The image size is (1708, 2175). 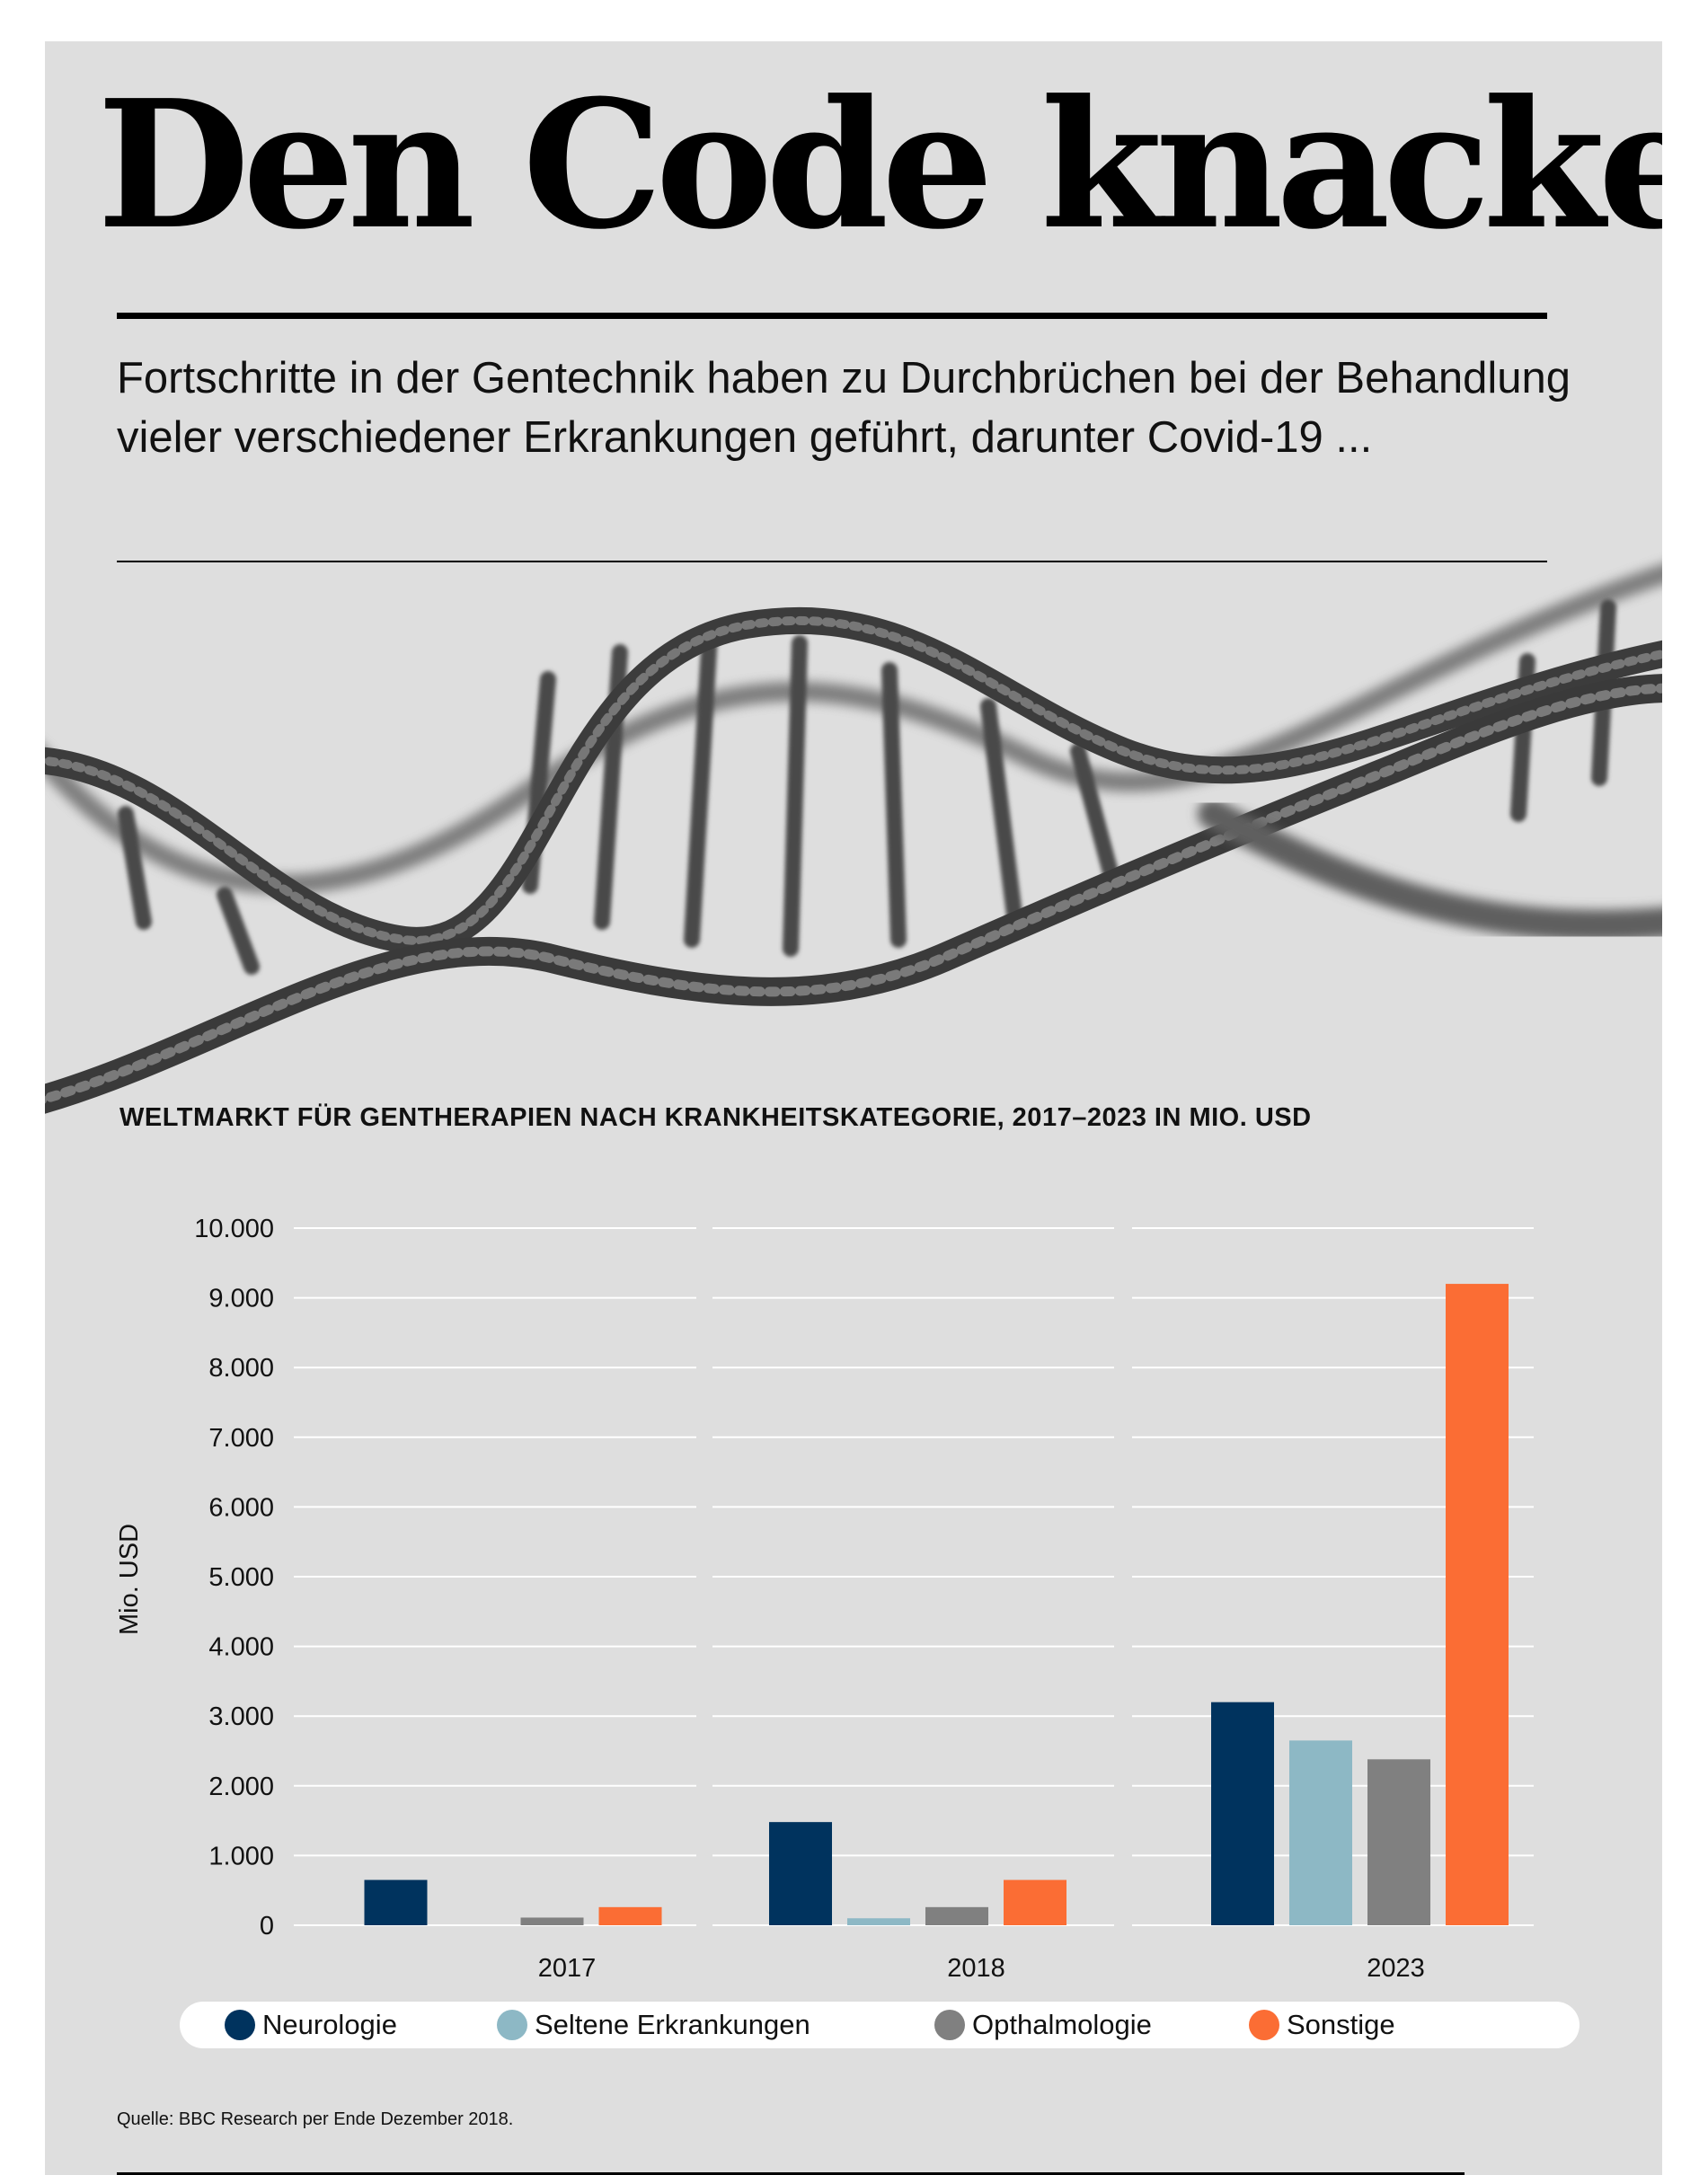 What do you see at coordinates (267, 1926) in the screenshot?
I see `y-tick-label: 0` at bounding box center [267, 1926].